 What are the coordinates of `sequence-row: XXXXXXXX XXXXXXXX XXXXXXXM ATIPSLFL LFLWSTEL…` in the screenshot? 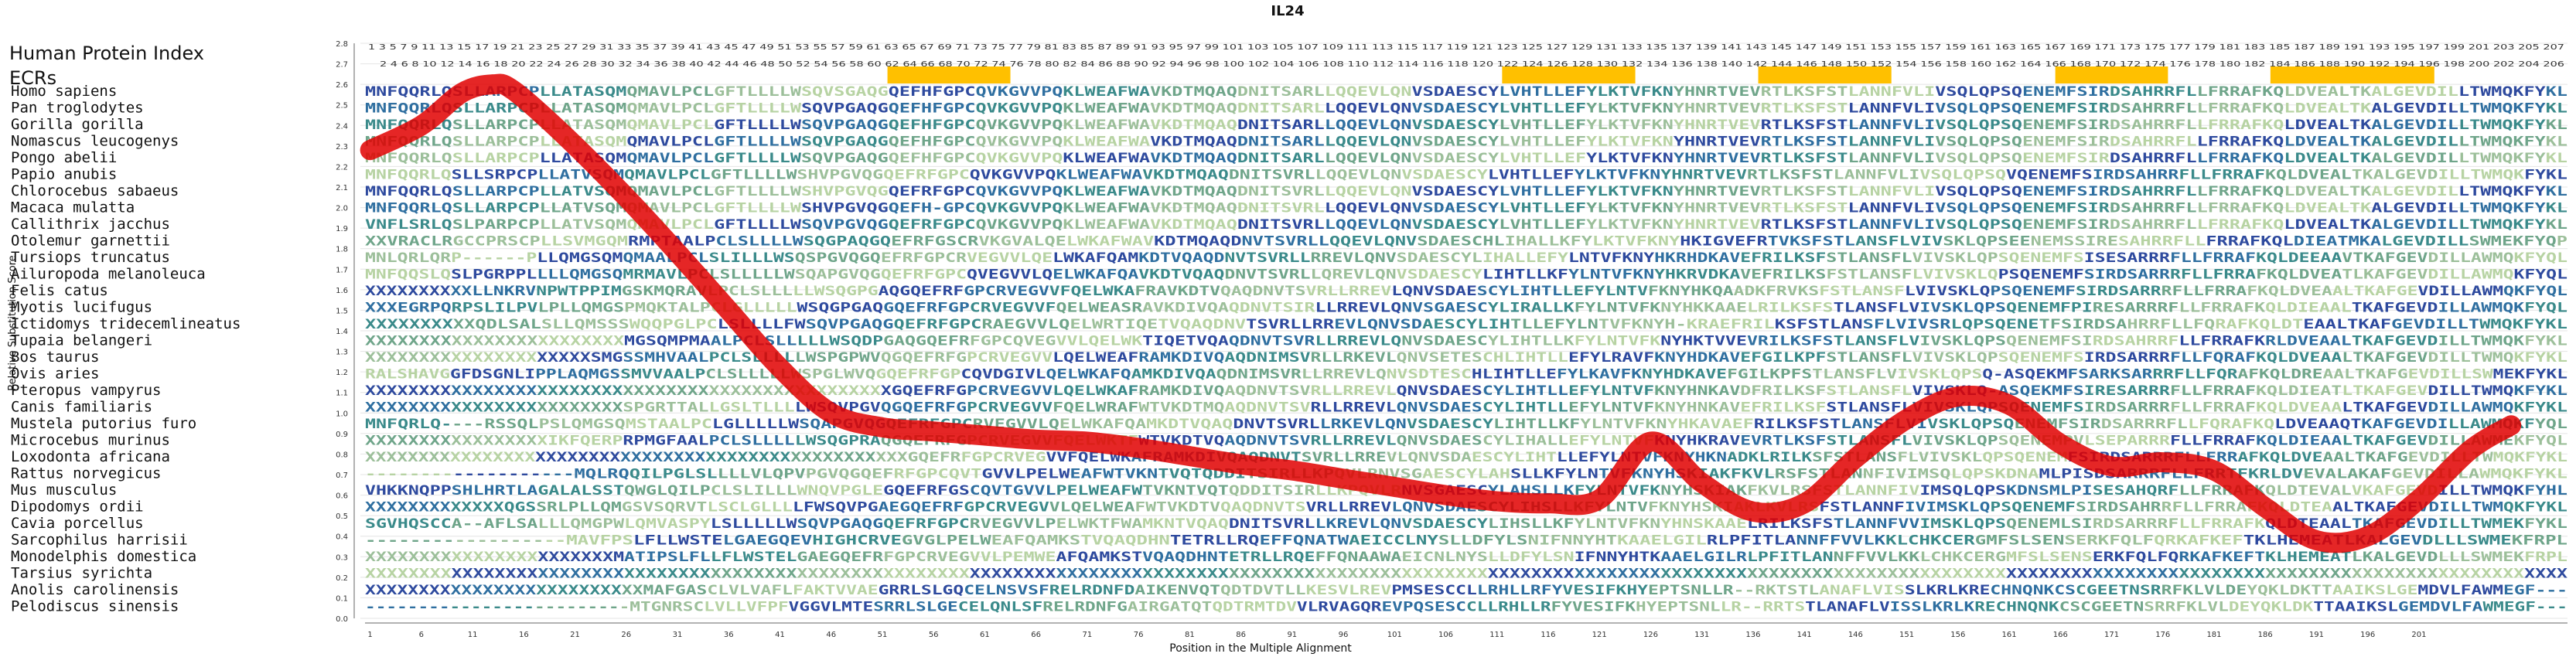 It's located at (1466, 557).